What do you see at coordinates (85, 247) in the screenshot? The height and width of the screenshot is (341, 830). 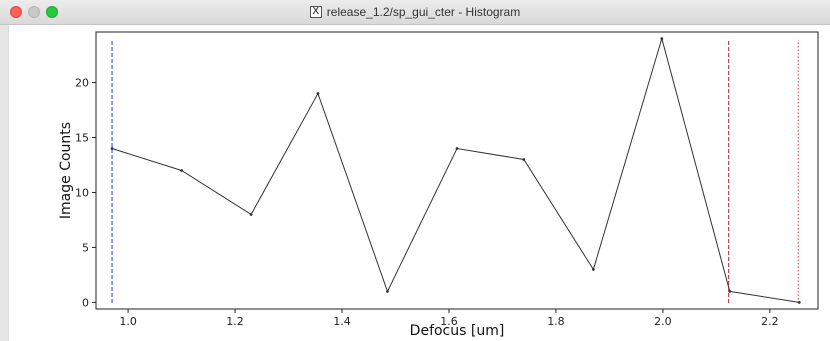 I see `y-tick-label-1: 5` at bounding box center [85, 247].